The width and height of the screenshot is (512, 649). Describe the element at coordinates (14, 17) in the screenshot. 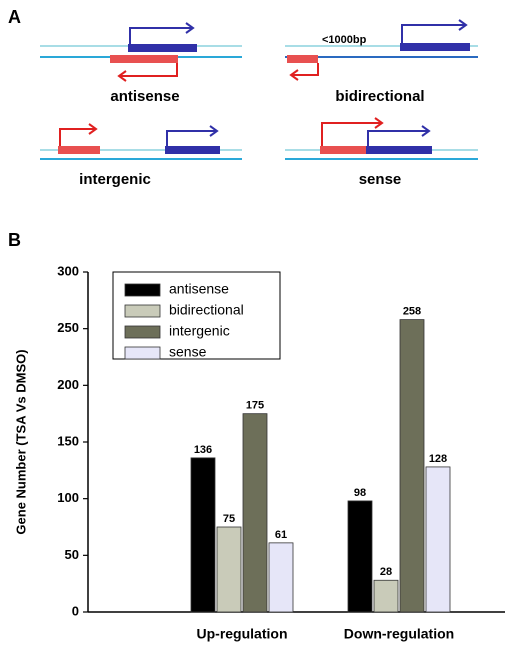

I see `panel-label: A` at that location.